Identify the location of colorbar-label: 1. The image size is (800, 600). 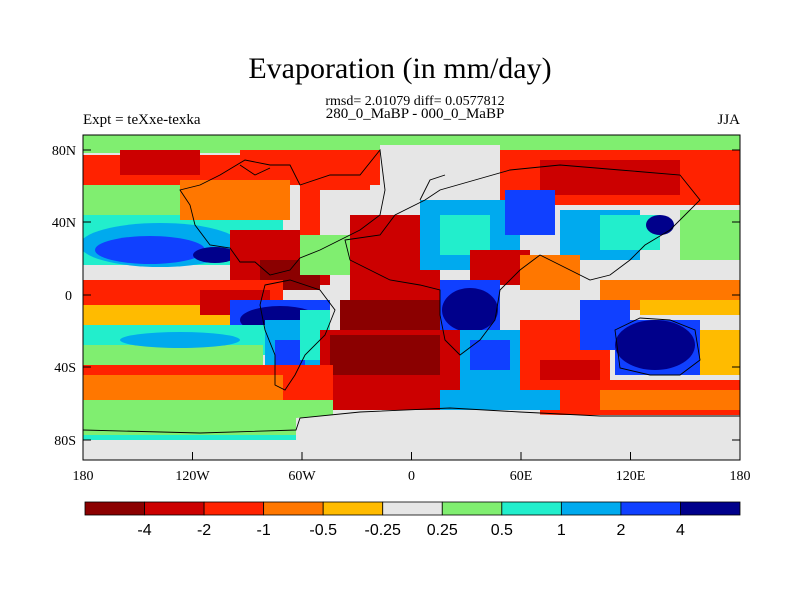
(561, 530).